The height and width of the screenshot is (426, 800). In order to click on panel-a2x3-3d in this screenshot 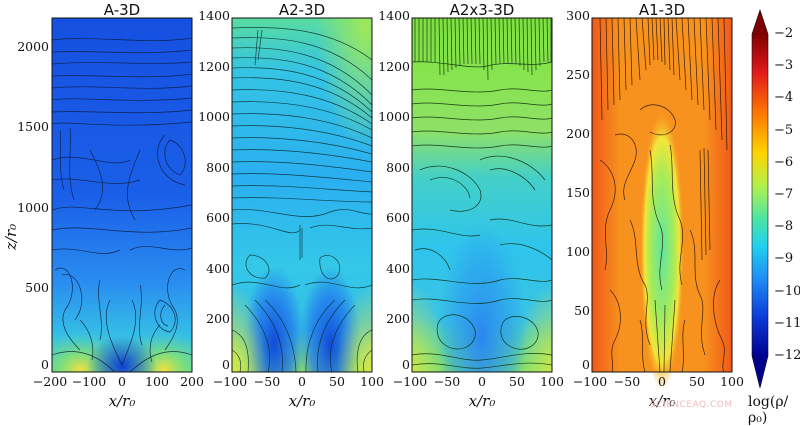, I will do `click(482, 195)`.